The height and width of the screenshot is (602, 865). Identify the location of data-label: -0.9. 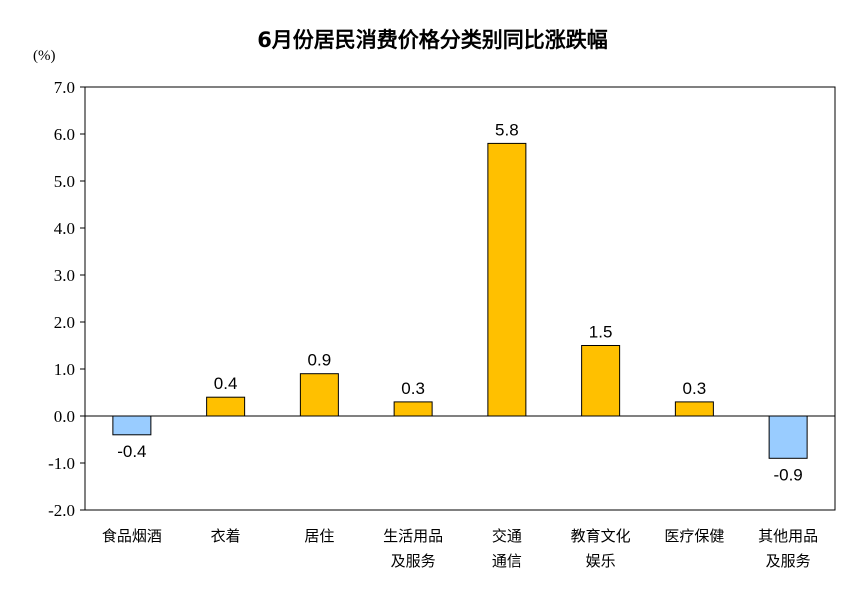
(787, 474).